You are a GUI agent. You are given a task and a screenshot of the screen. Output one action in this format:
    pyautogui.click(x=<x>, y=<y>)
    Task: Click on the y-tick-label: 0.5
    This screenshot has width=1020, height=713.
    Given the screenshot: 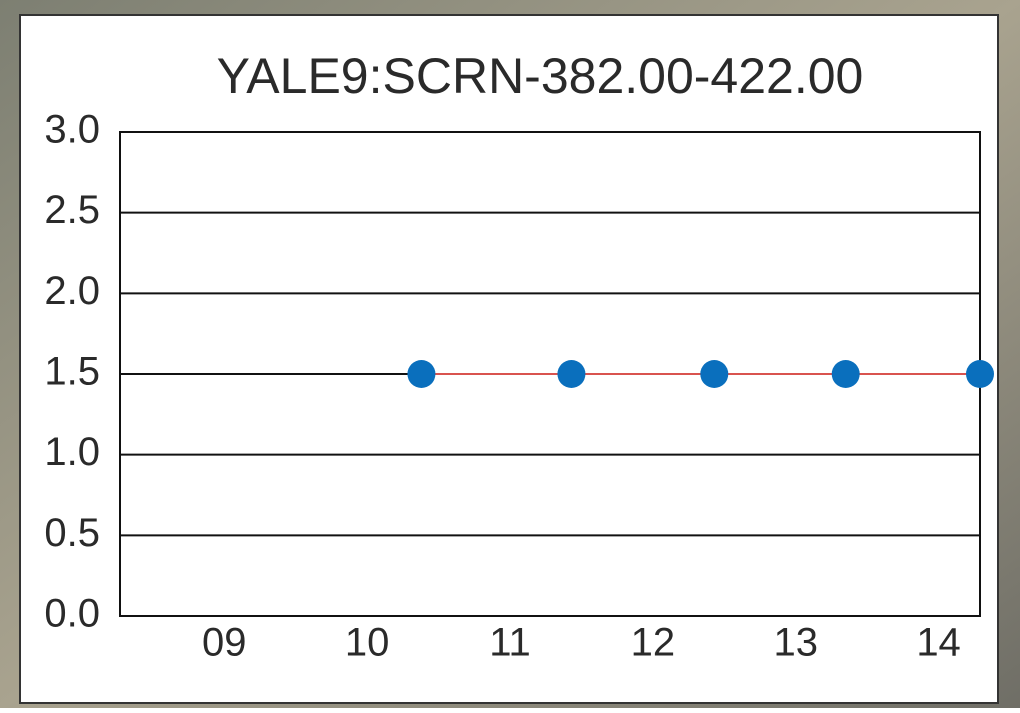 What is the action you would take?
    pyautogui.click(x=72, y=533)
    